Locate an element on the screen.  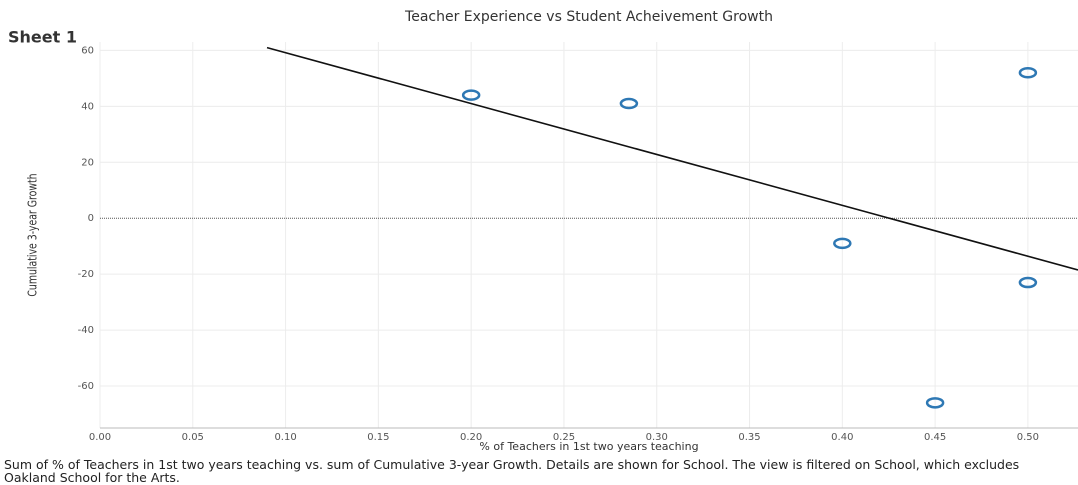
sheet-title: Sheet 1 is located at coordinates (42, 37).